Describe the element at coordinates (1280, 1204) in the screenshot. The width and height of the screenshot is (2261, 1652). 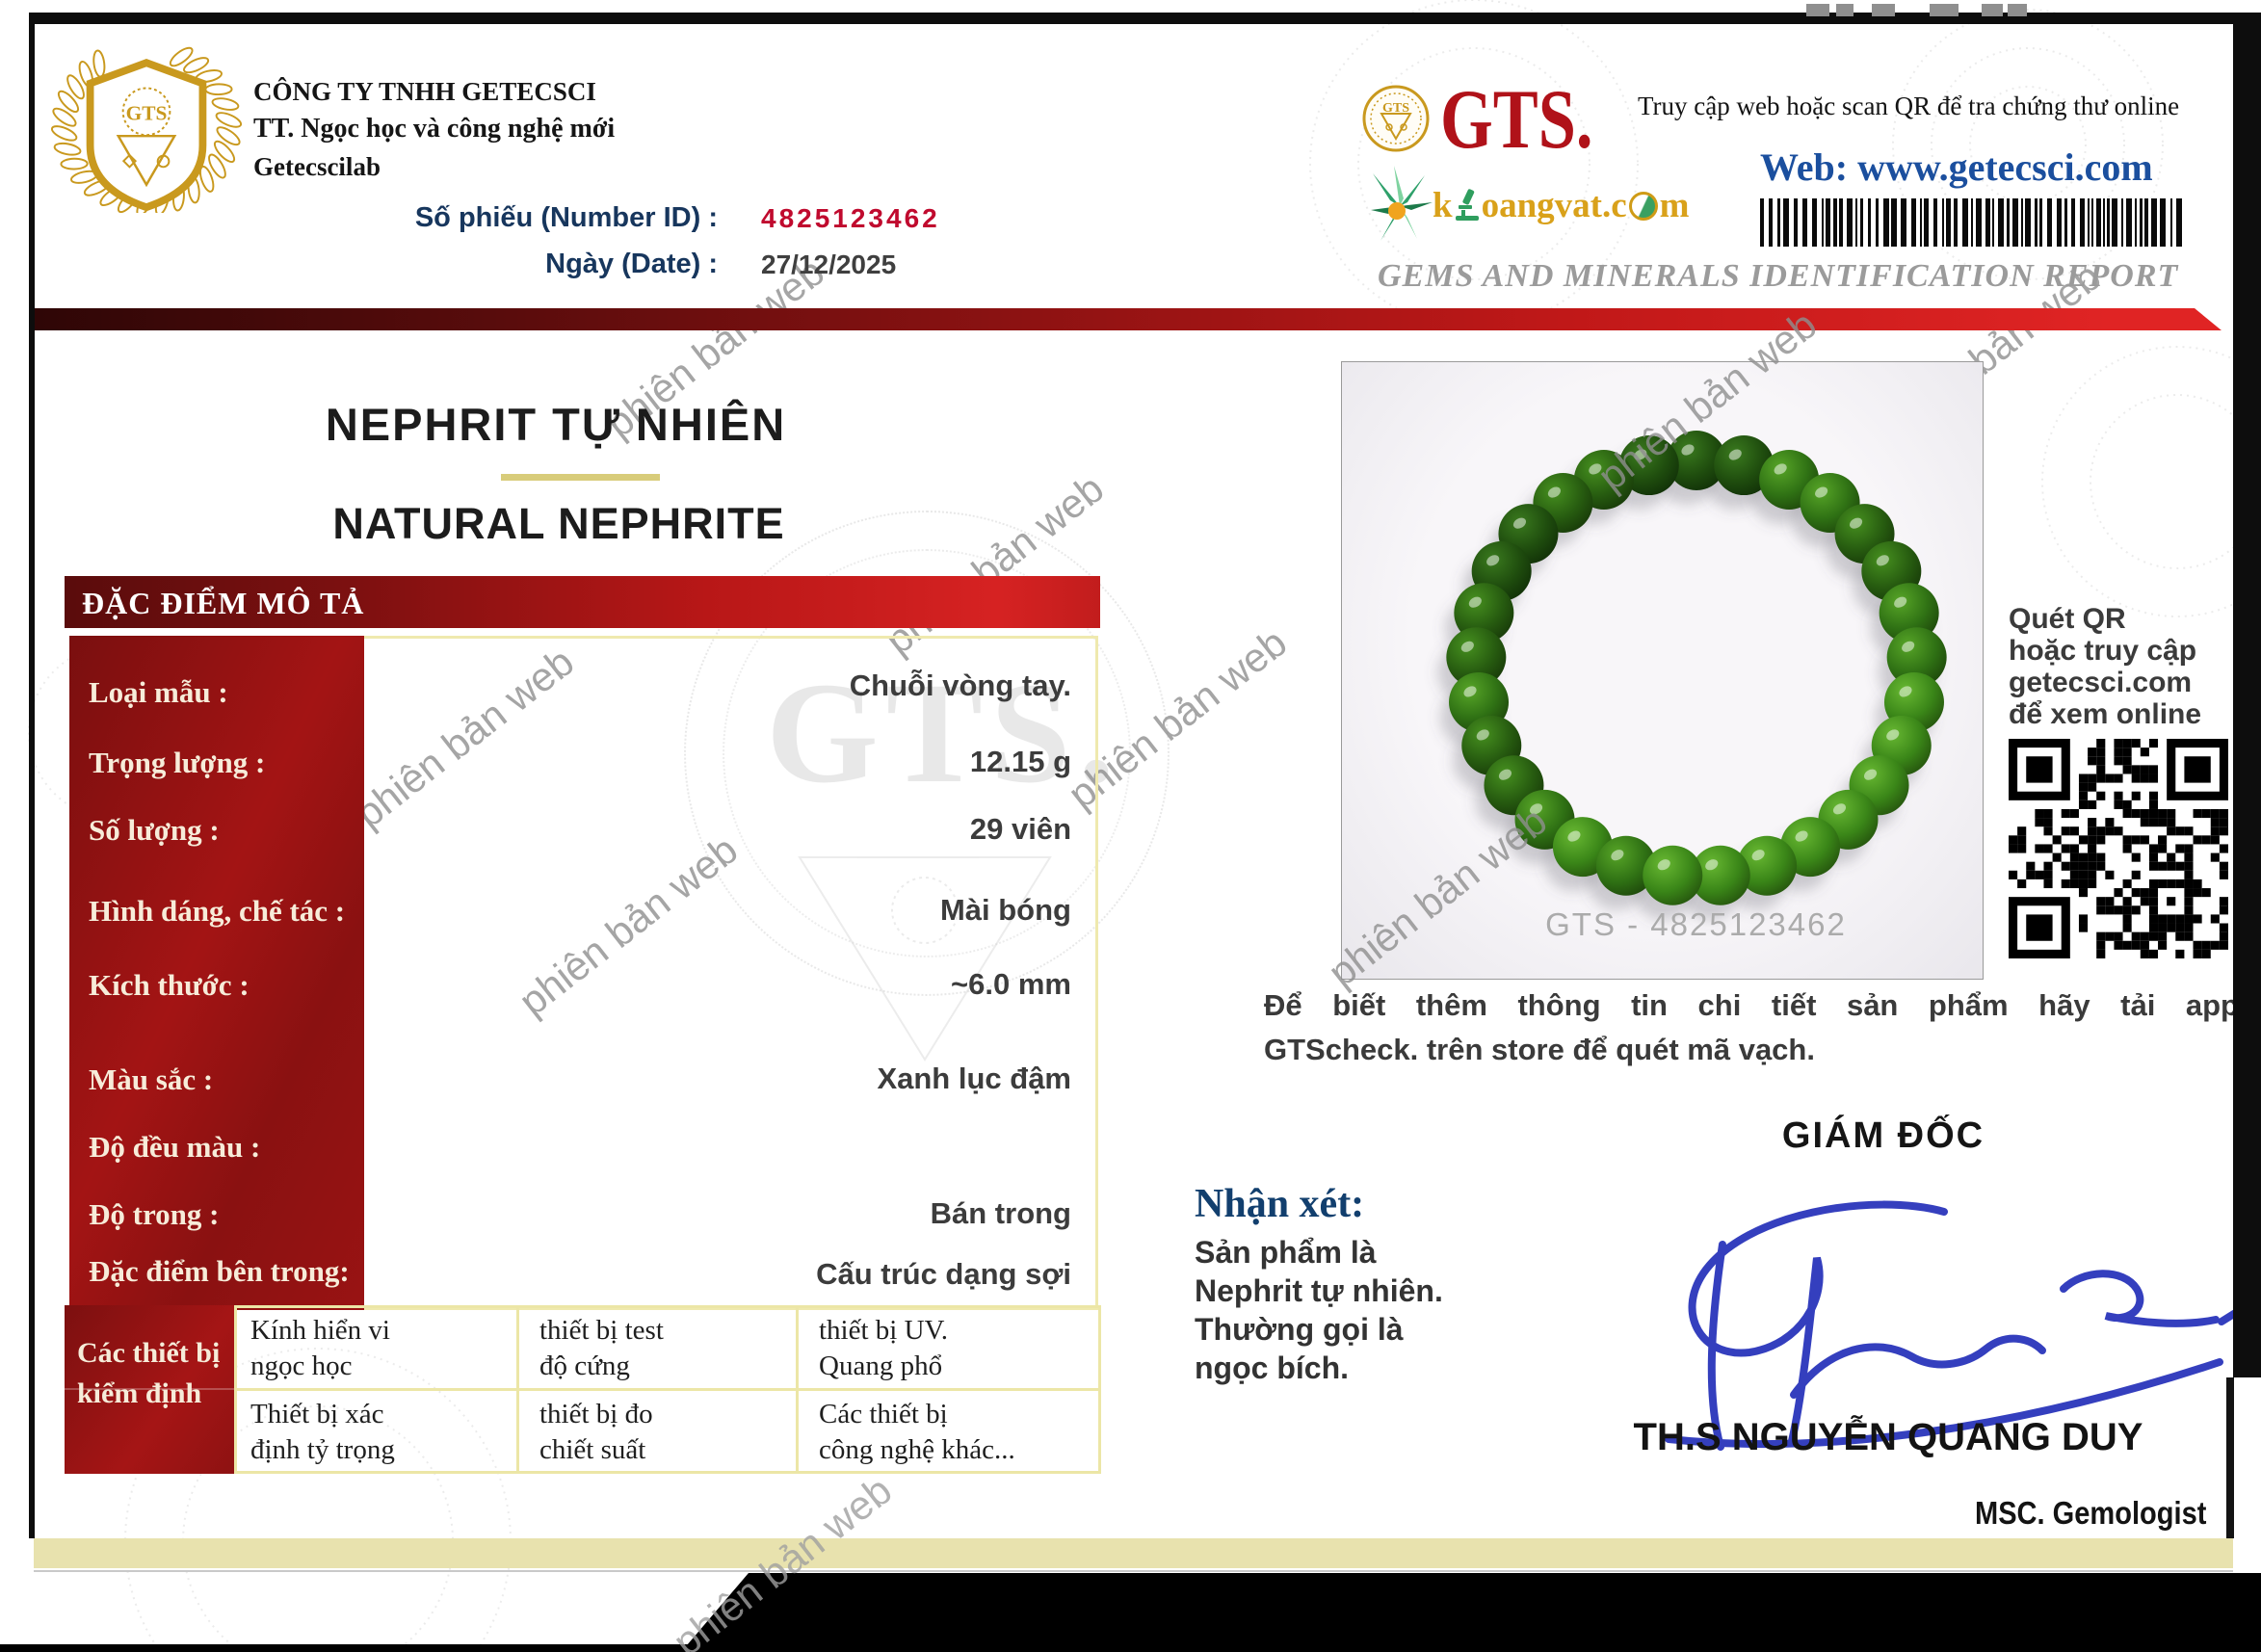
I see `remarks-label: Nhận xét:` at that location.